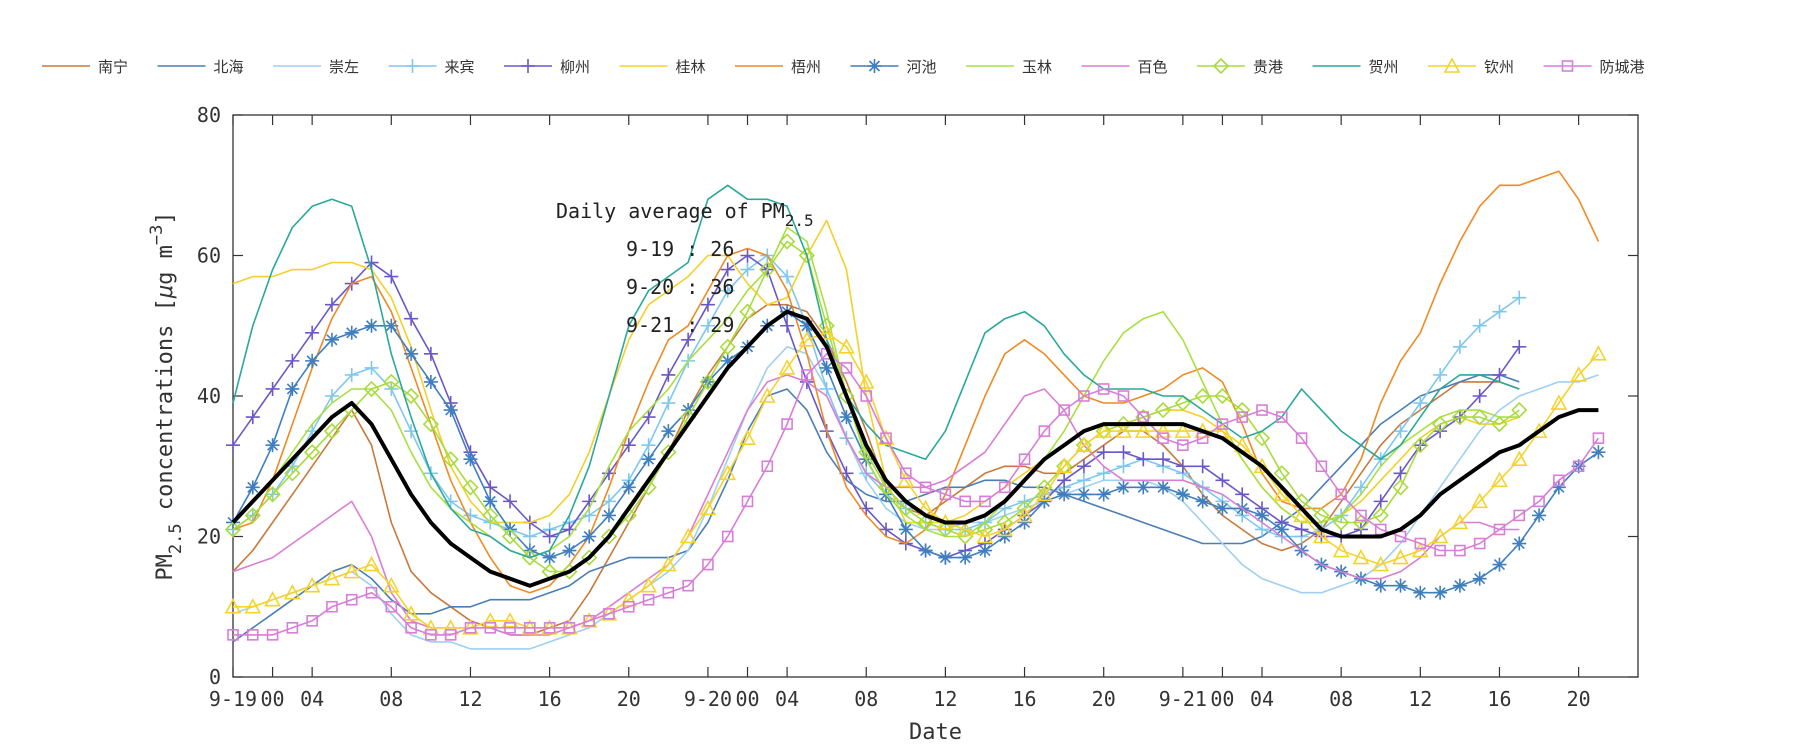 The height and width of the screenshot is (750, 1800). Describe the element at coordinates (1499, 67) in the screenshot. I see `legend-label: 钦州` at that location.